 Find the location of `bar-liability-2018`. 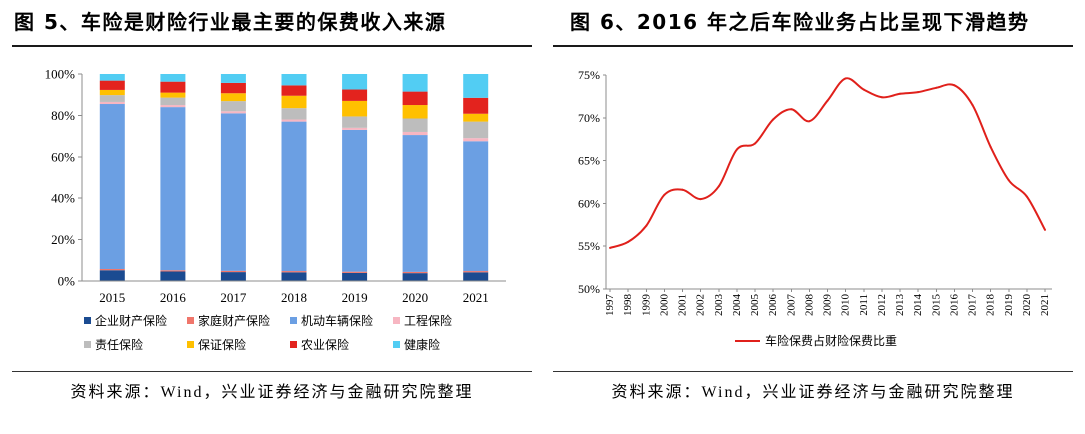

bar-liability-2018 is located at coordinates (294, 114).